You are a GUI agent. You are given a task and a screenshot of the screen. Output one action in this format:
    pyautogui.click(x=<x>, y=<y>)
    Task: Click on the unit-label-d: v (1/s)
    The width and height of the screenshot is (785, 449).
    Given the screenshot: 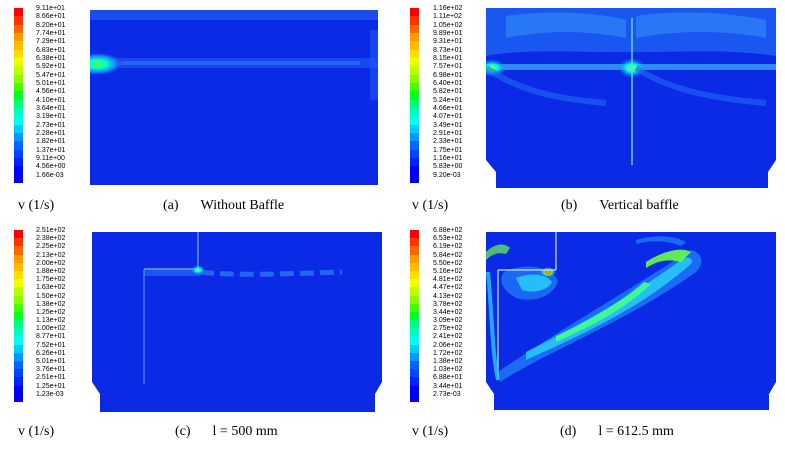 What is the action you would take?
    pyautogui.click(x=430, y=431)
    